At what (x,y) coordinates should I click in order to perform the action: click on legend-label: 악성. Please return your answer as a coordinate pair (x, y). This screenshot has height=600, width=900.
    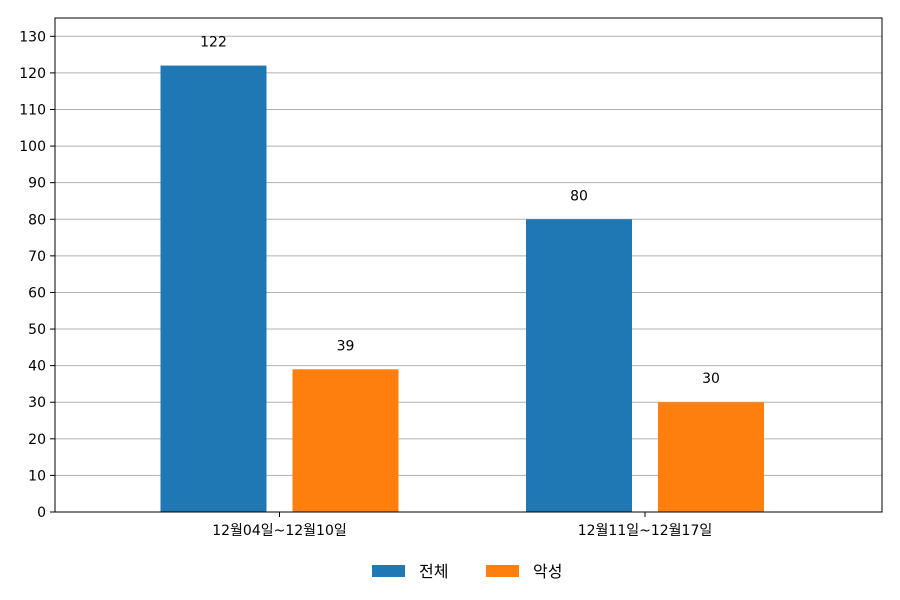
    Looking at the image, I should click on (547, 571).